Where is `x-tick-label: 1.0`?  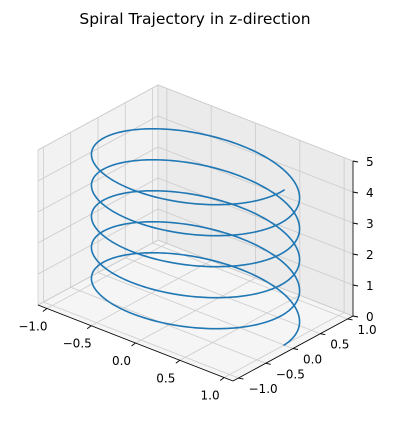 x-tick-label: 1.0 is located at coordinates (210, 396).